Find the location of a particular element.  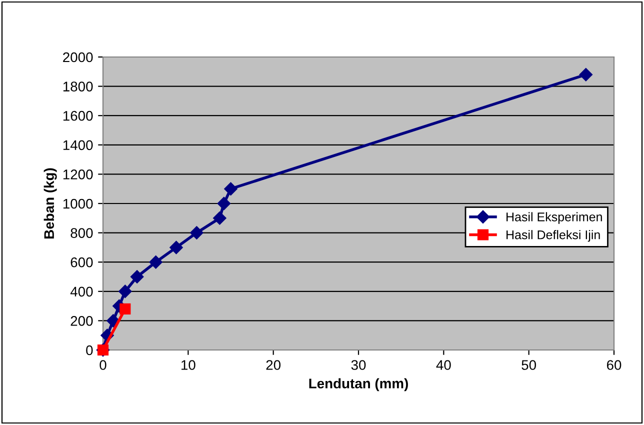

x-tick-label: 0 is located at coordinates (103, 365).